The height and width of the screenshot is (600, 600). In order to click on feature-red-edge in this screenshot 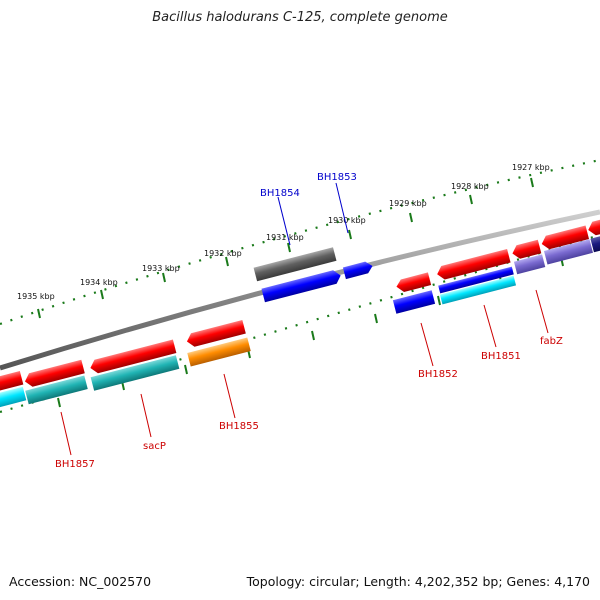, I will do `click(593, 228)`.